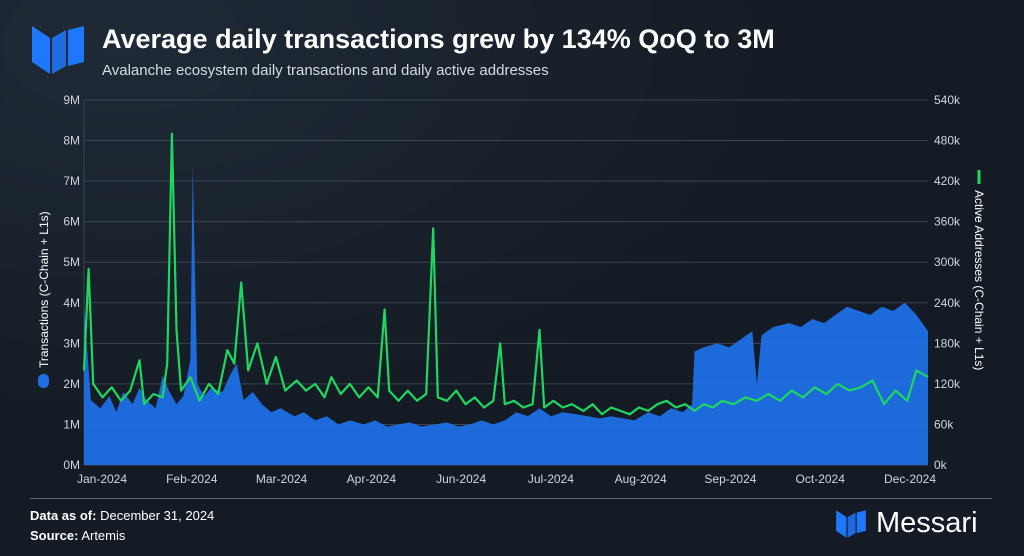 Image resolution: width=1024 pixels, height=556 pixels. I want to click on left-tick-label: 1M, so click(71, 424).